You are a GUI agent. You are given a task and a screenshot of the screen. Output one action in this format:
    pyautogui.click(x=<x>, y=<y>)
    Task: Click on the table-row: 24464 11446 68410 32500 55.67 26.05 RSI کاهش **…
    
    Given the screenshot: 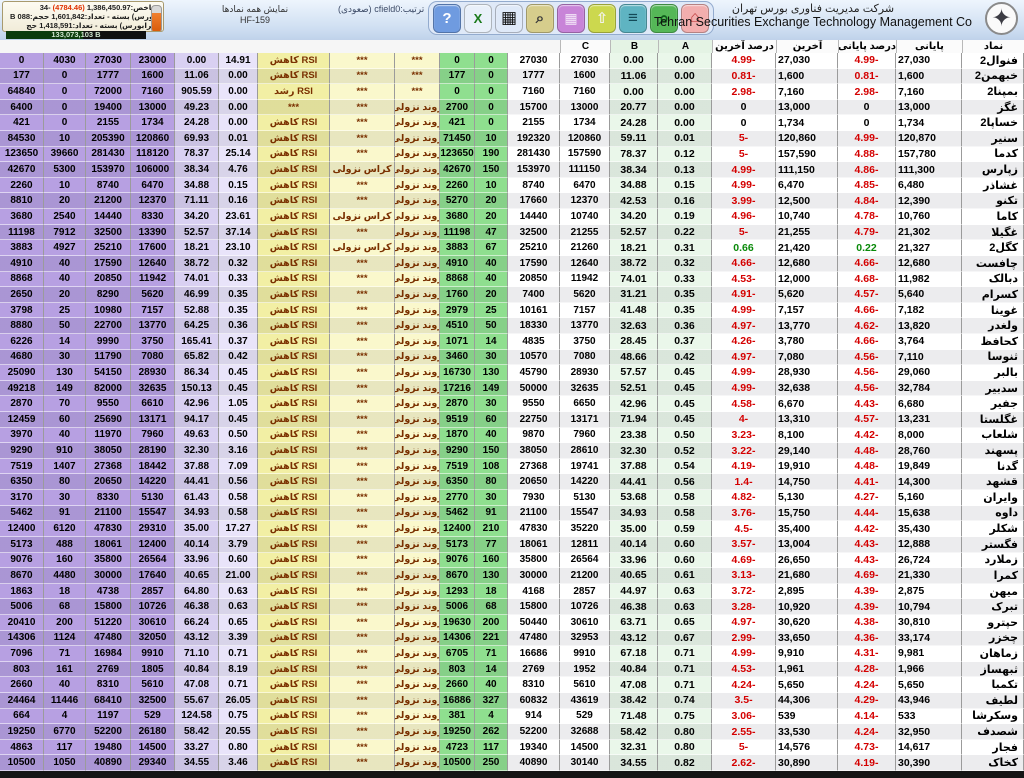 What is the action you would take?
    pyautogui.click(x=512, y=700)
    